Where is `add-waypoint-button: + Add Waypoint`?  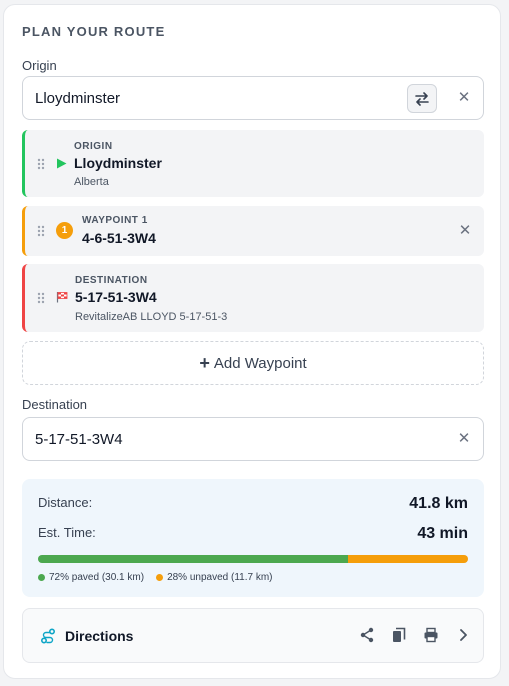 add-waypoint-button: + Add Waypoint is located at coordinates (253, 363).